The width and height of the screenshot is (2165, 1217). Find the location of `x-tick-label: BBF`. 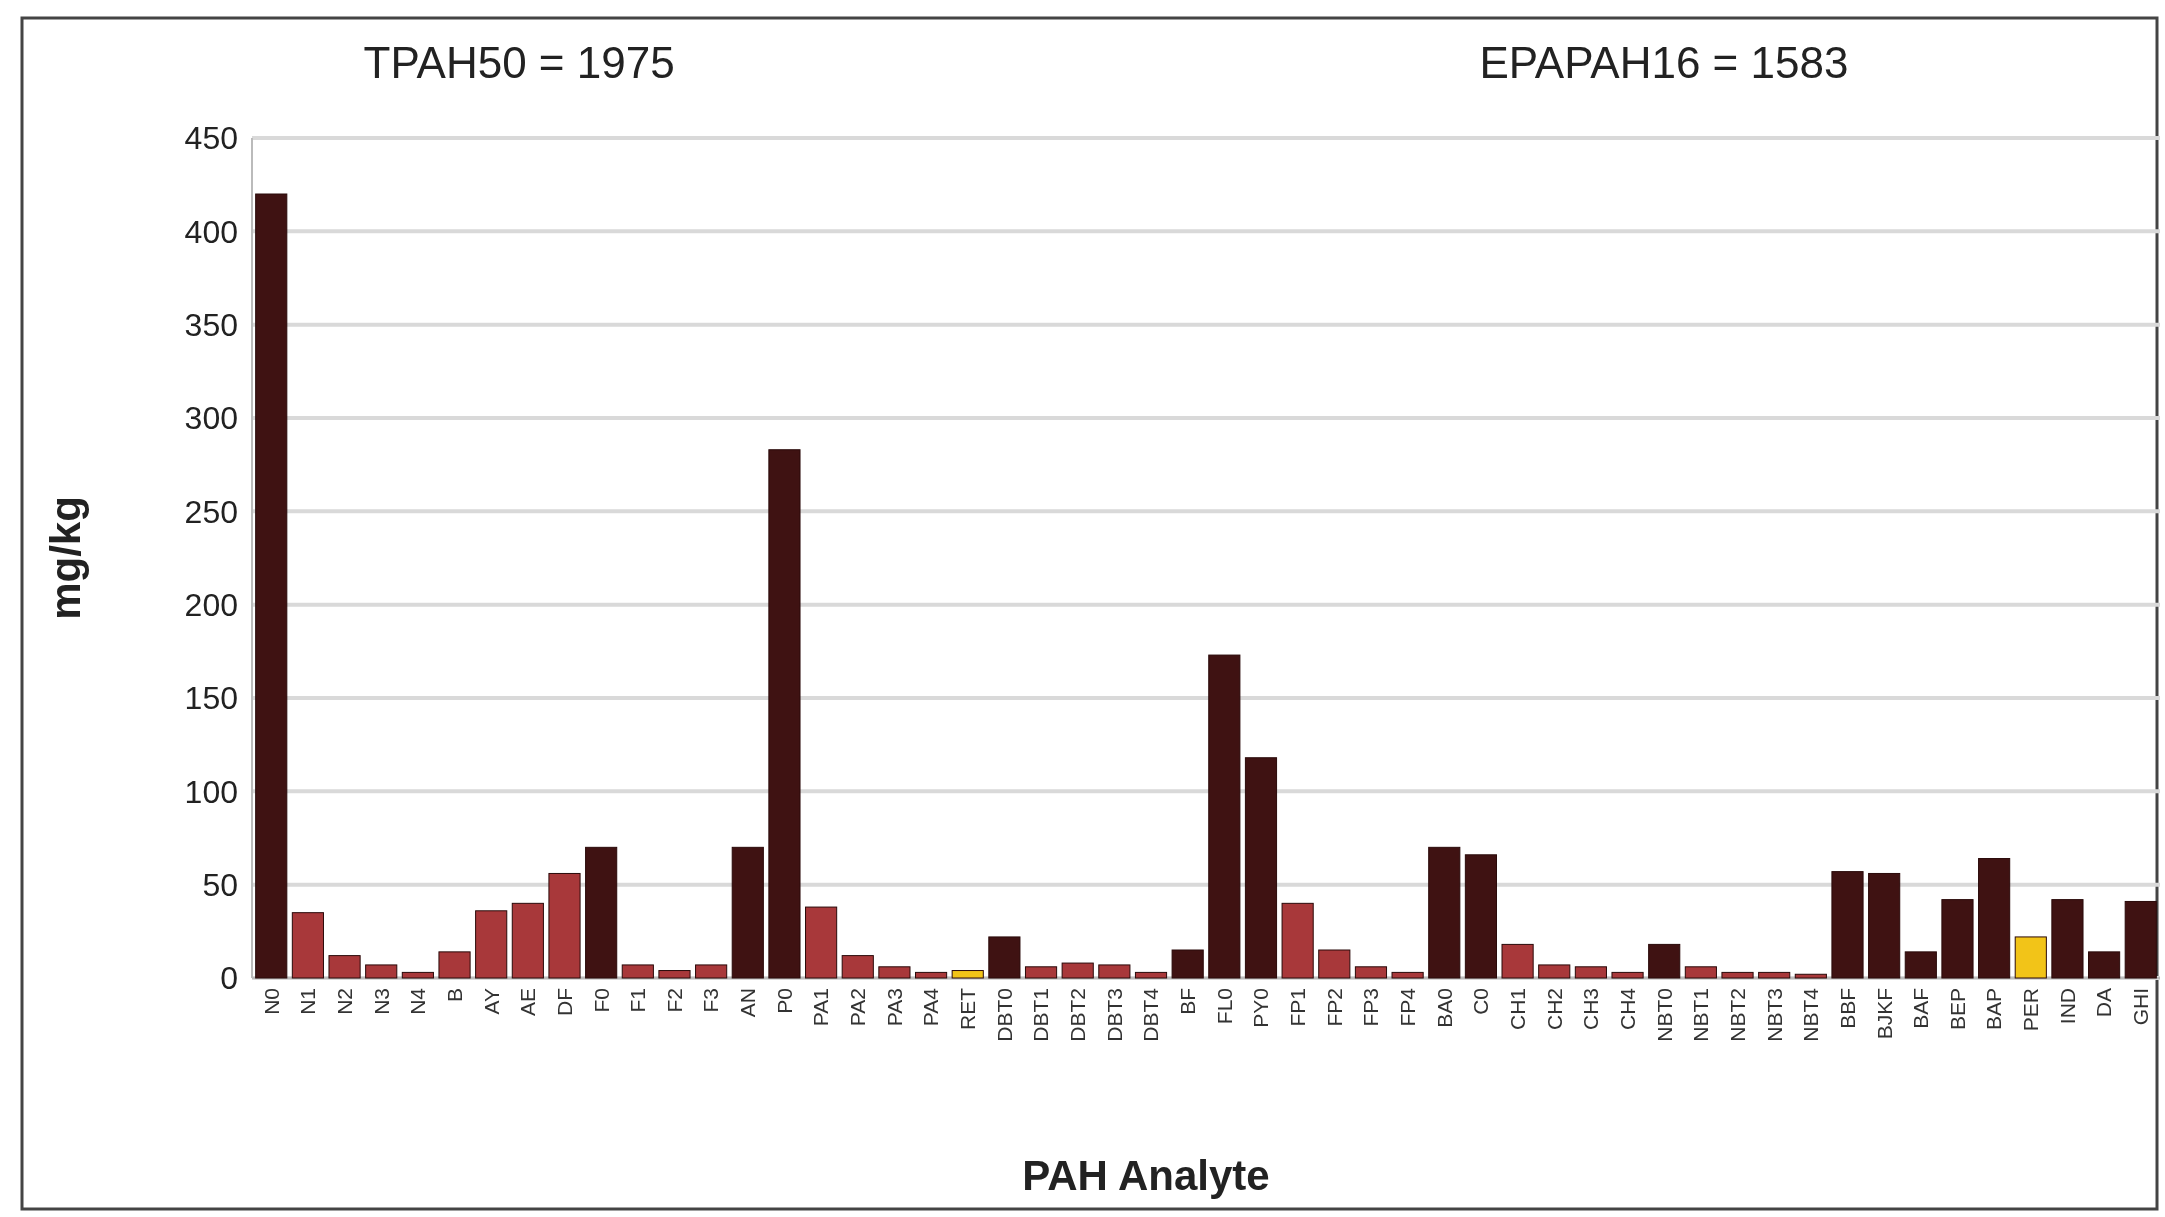

x-tick-label: BBF is located at coordinates (1847, 1008).